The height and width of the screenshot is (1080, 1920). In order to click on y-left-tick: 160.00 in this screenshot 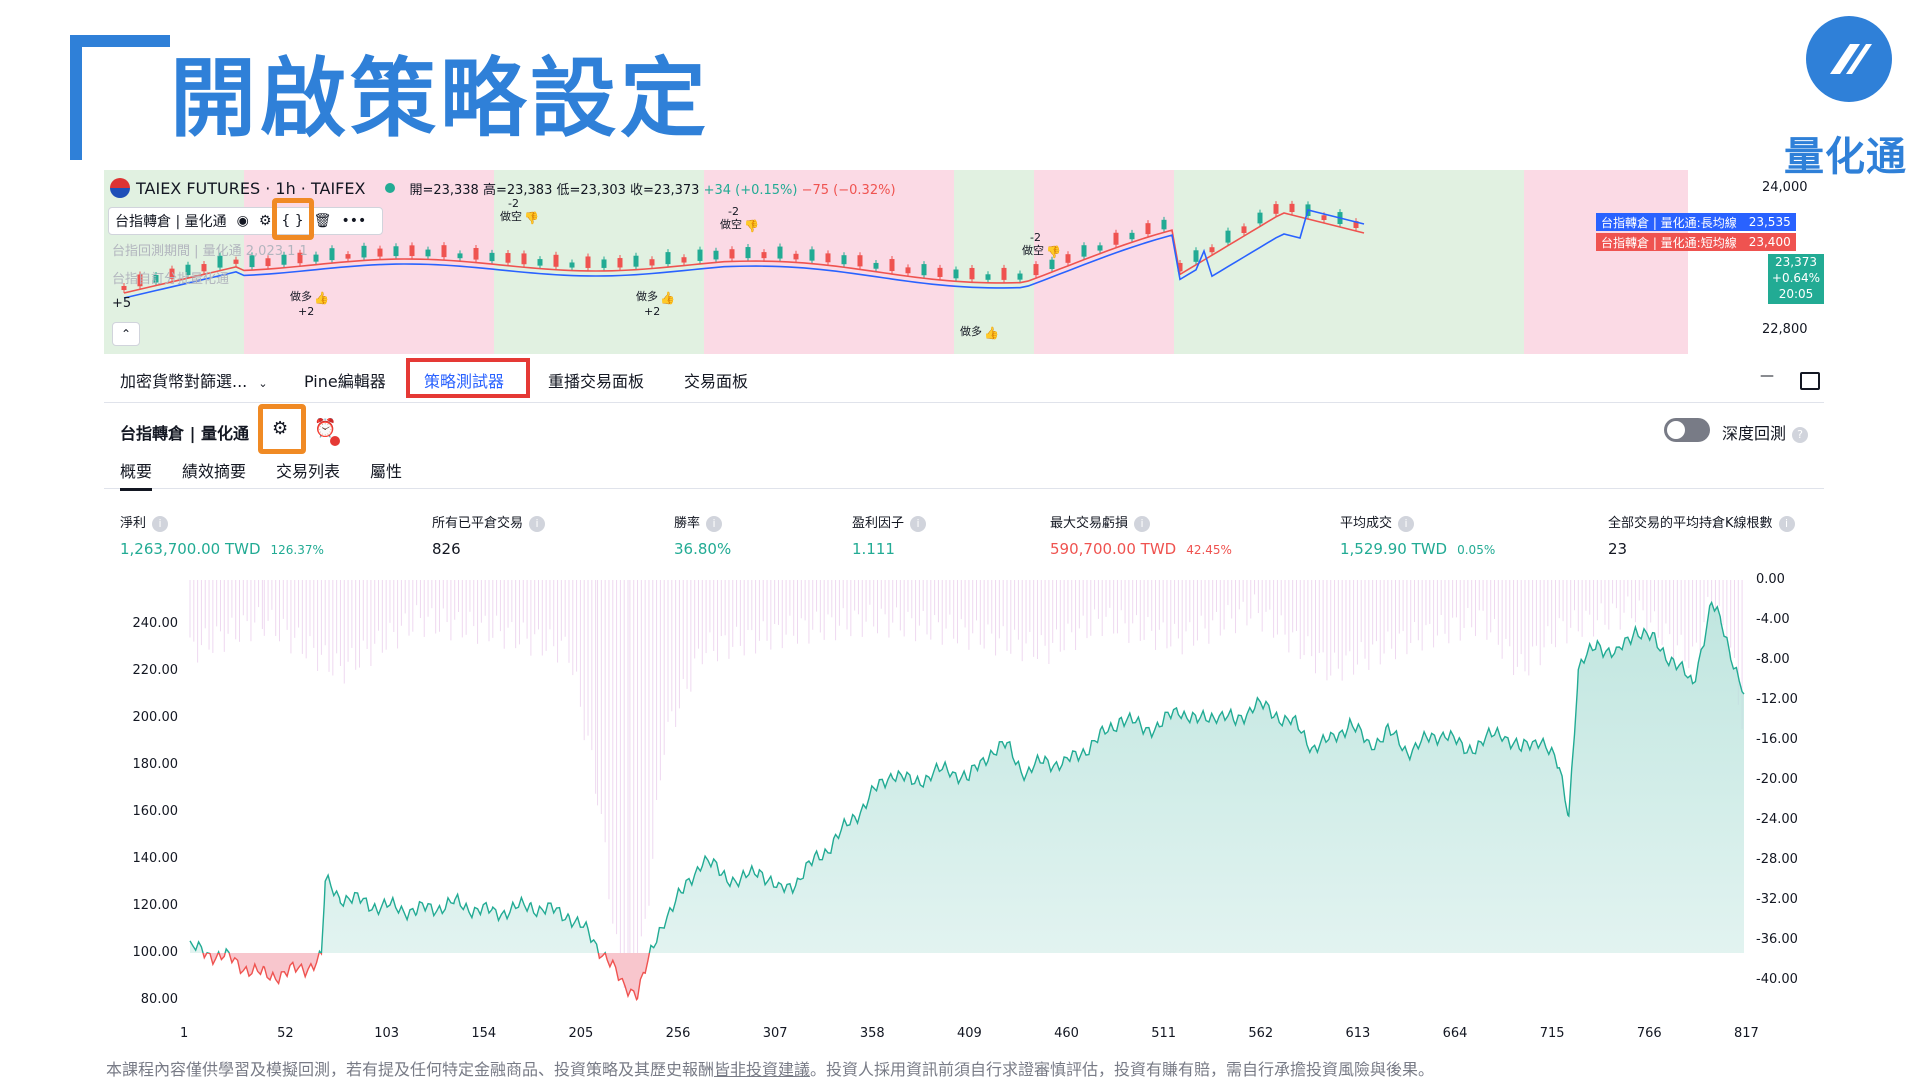, I will do `click(155, 811)`.